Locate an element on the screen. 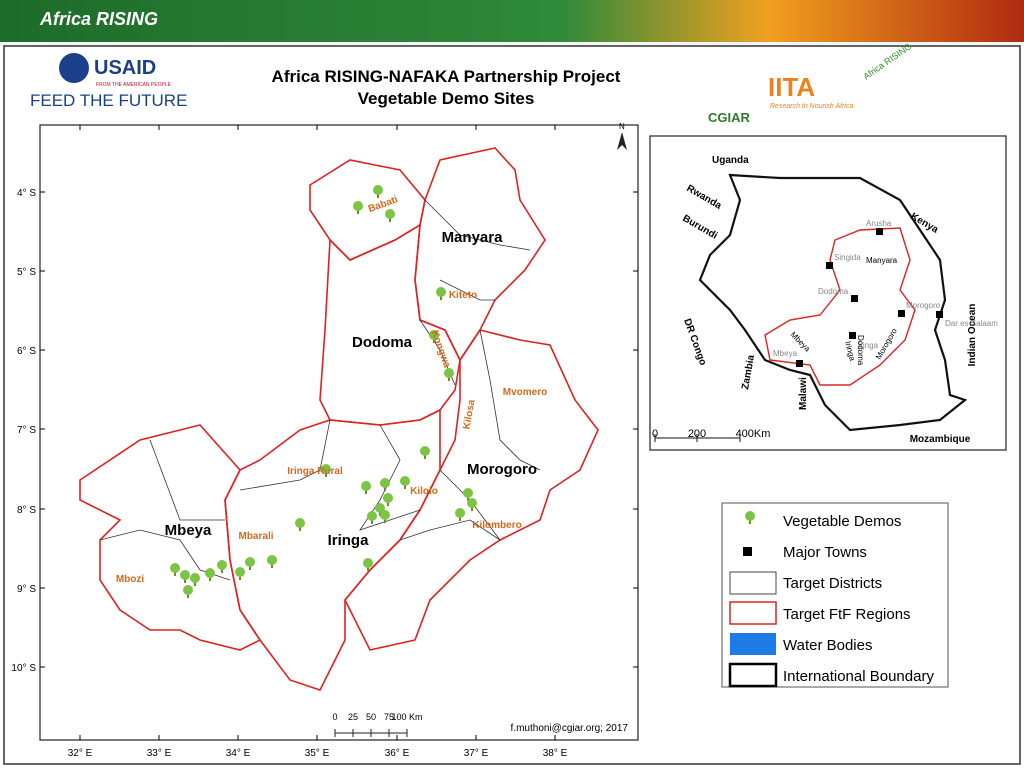 The height and width of the screenshot is (773, 1024). inset-scale is located at coordinates (697, 438).